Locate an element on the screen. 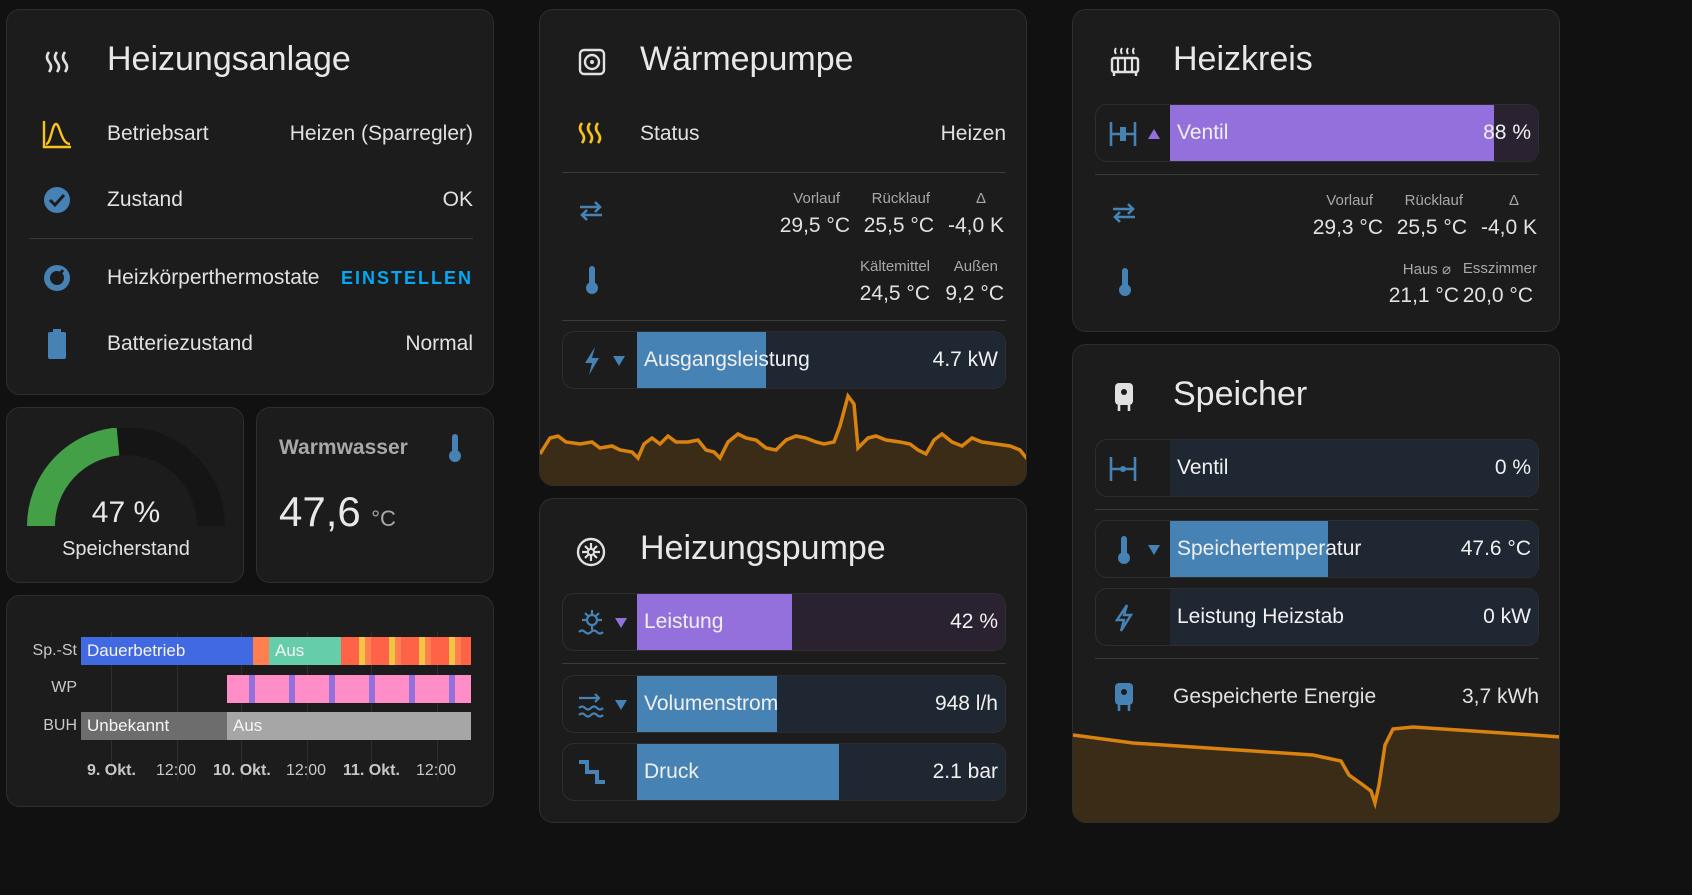 The height and width of the screenshot is (895, 1692). delta-label: Δ is located at coordinates (1513, 200).